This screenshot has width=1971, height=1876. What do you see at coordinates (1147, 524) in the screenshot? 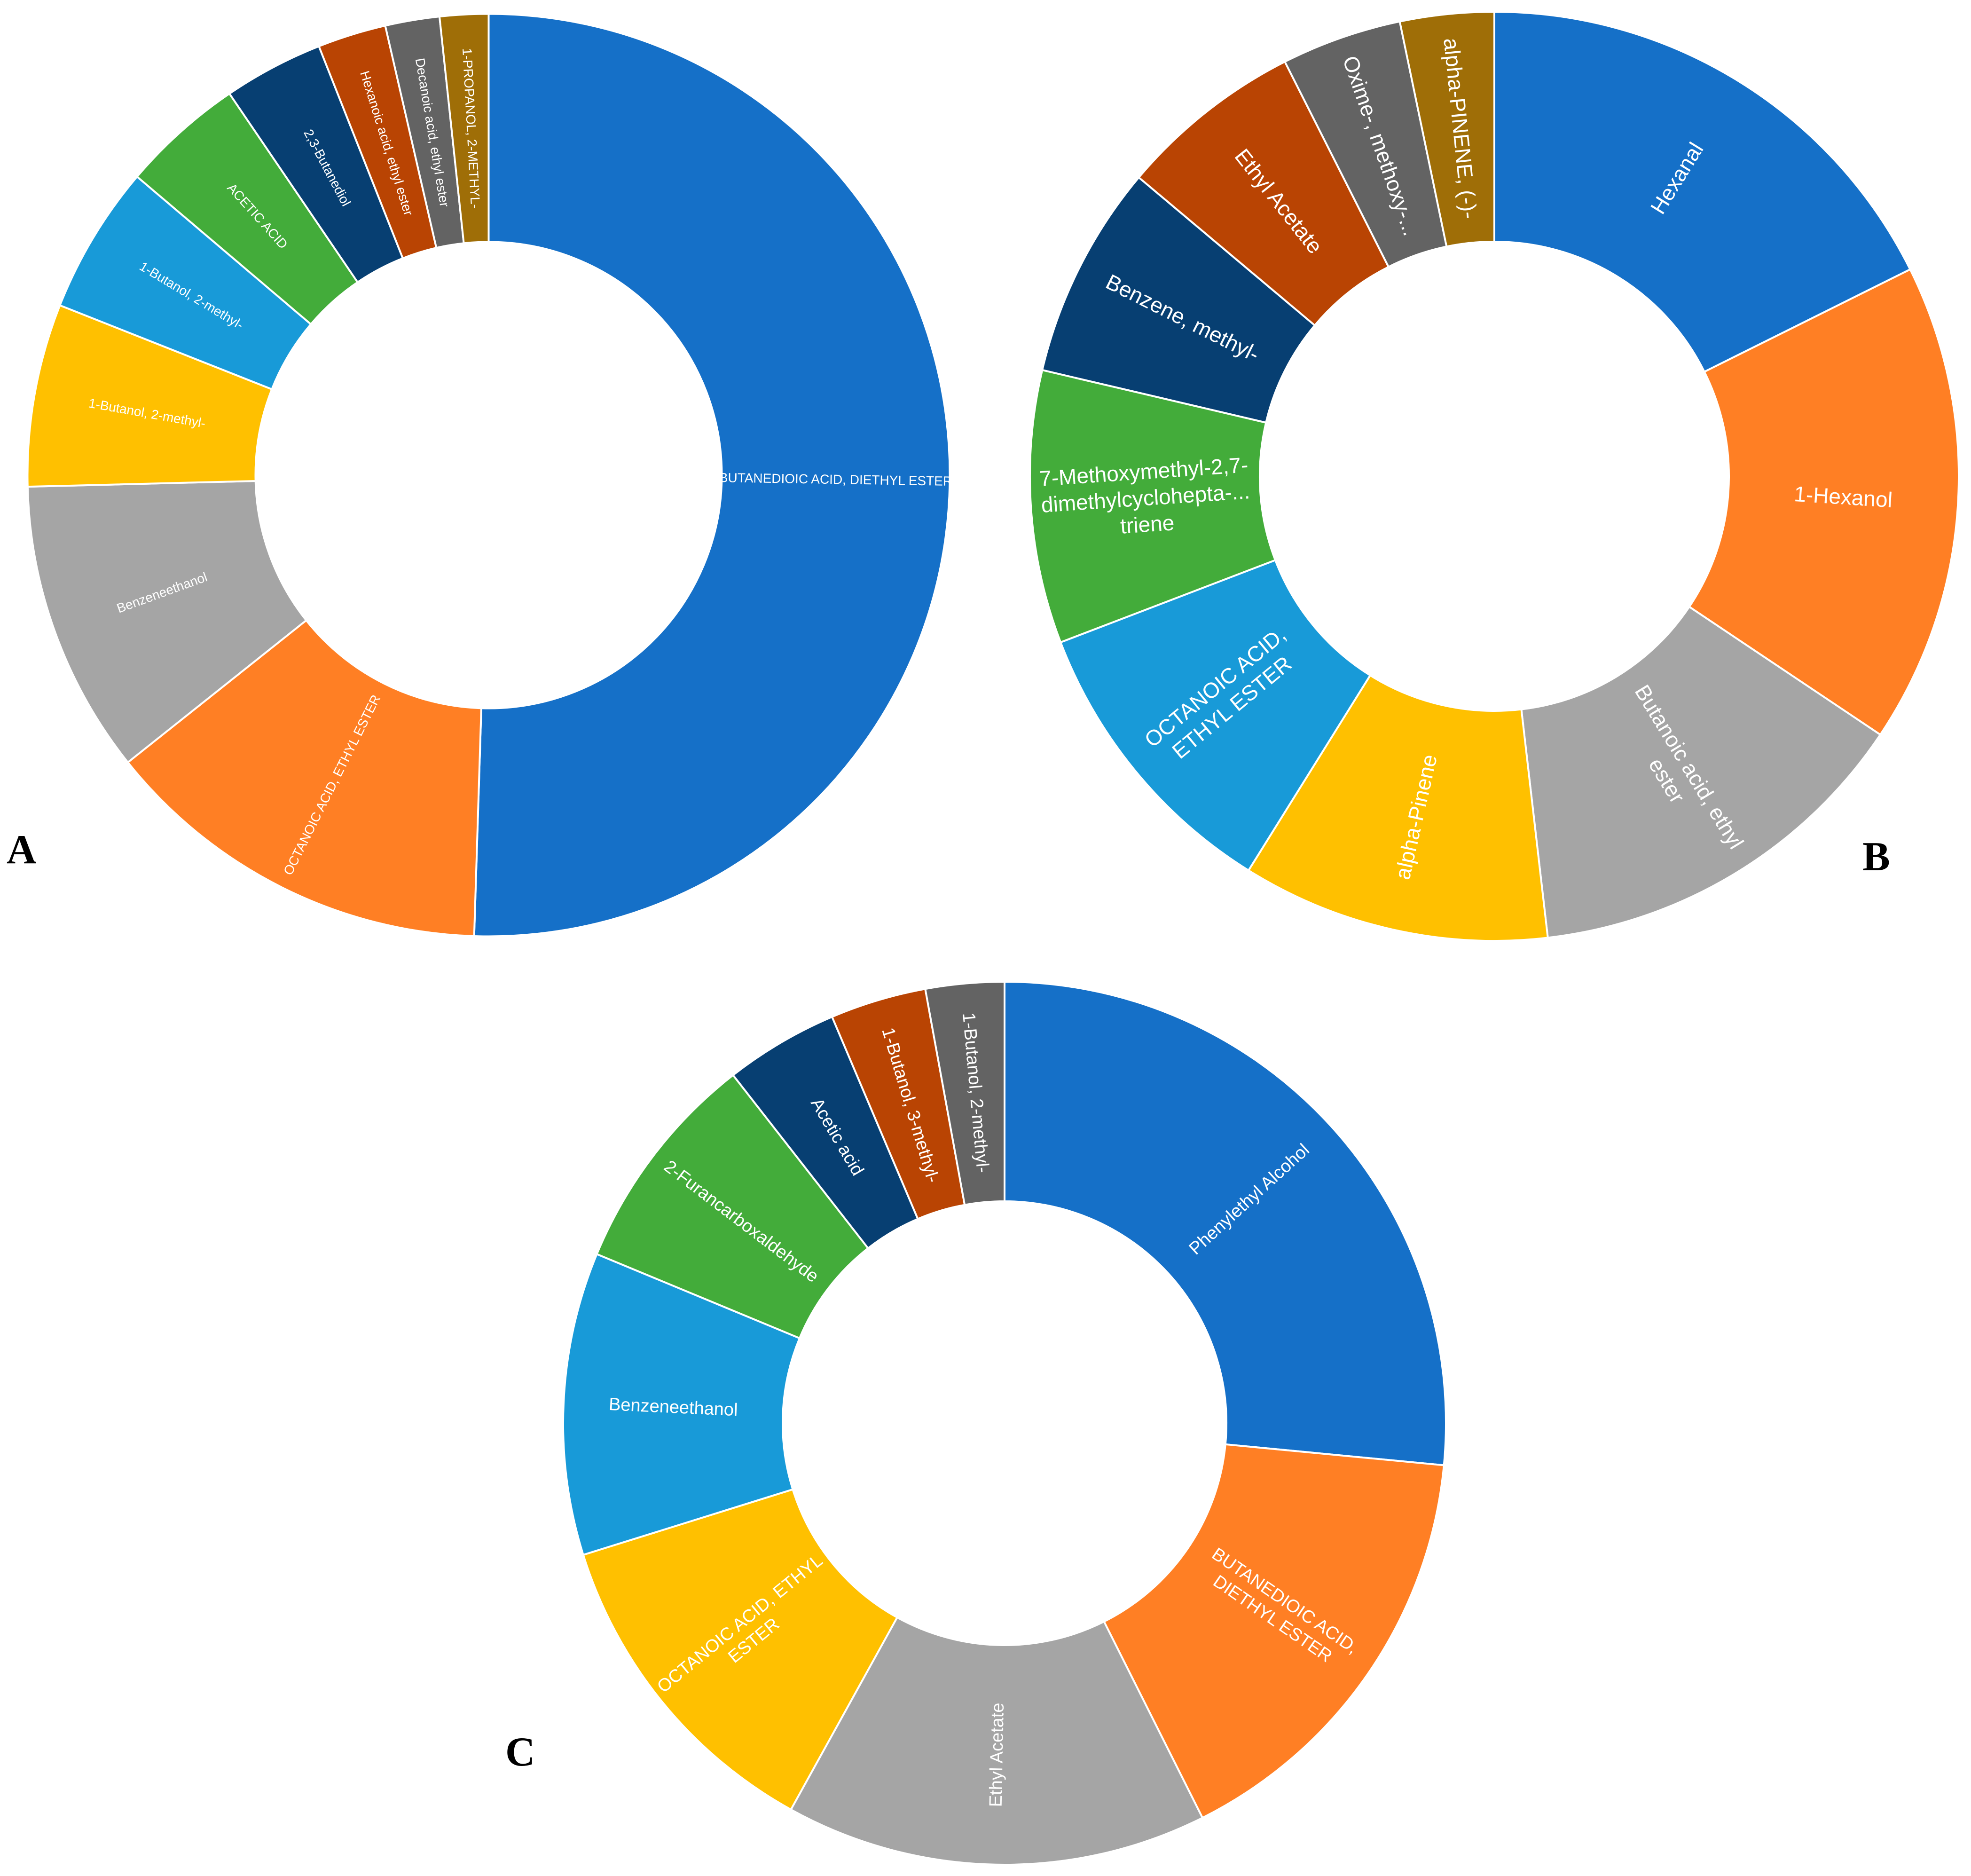
I see `slice-label-line: triene` at bounding box center [1147, 524].